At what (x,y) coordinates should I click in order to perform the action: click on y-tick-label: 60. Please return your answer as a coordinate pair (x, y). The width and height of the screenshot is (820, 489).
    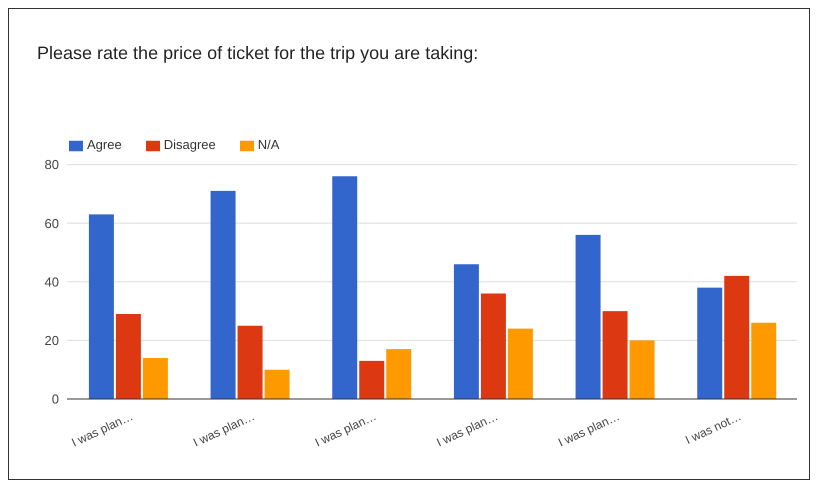
    Looking at the image, I should click on (51, 223).